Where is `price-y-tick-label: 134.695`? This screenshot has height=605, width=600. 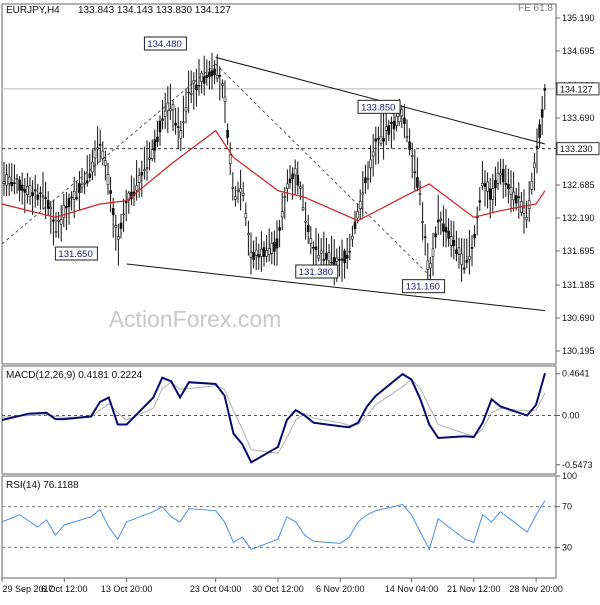 price-y-tick-label: 134.695 is located at coordinates (578, 51).